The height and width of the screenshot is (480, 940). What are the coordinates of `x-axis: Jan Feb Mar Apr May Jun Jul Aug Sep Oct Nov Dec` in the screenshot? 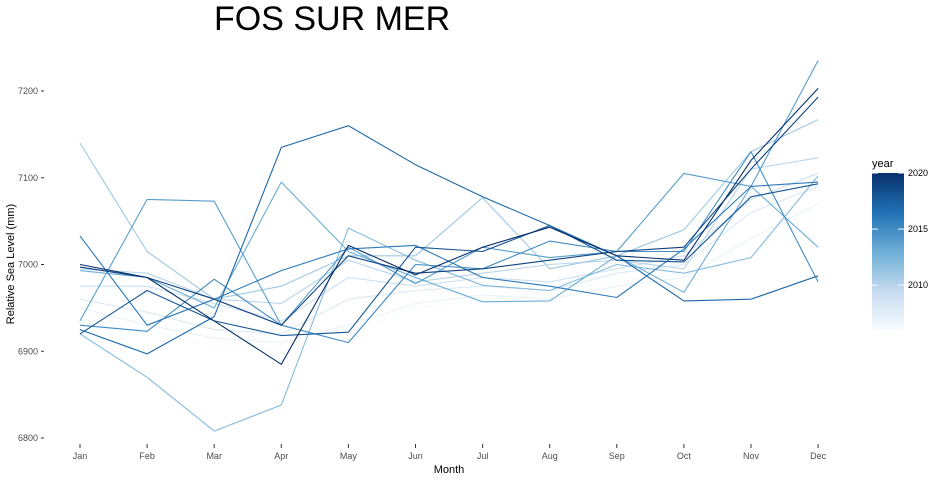 It's located at (450, 452).